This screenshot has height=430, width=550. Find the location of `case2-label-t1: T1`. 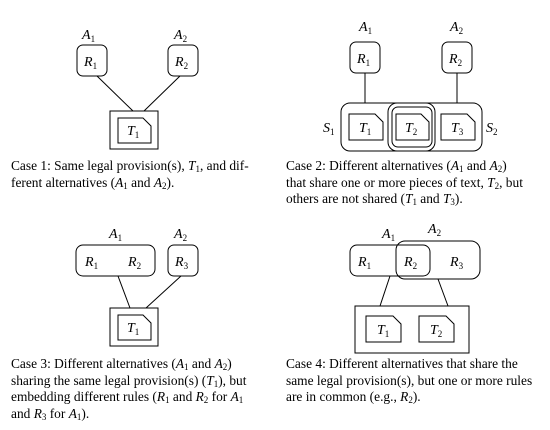

case2-label-t1: T1 is located at coordinates (365, 129).